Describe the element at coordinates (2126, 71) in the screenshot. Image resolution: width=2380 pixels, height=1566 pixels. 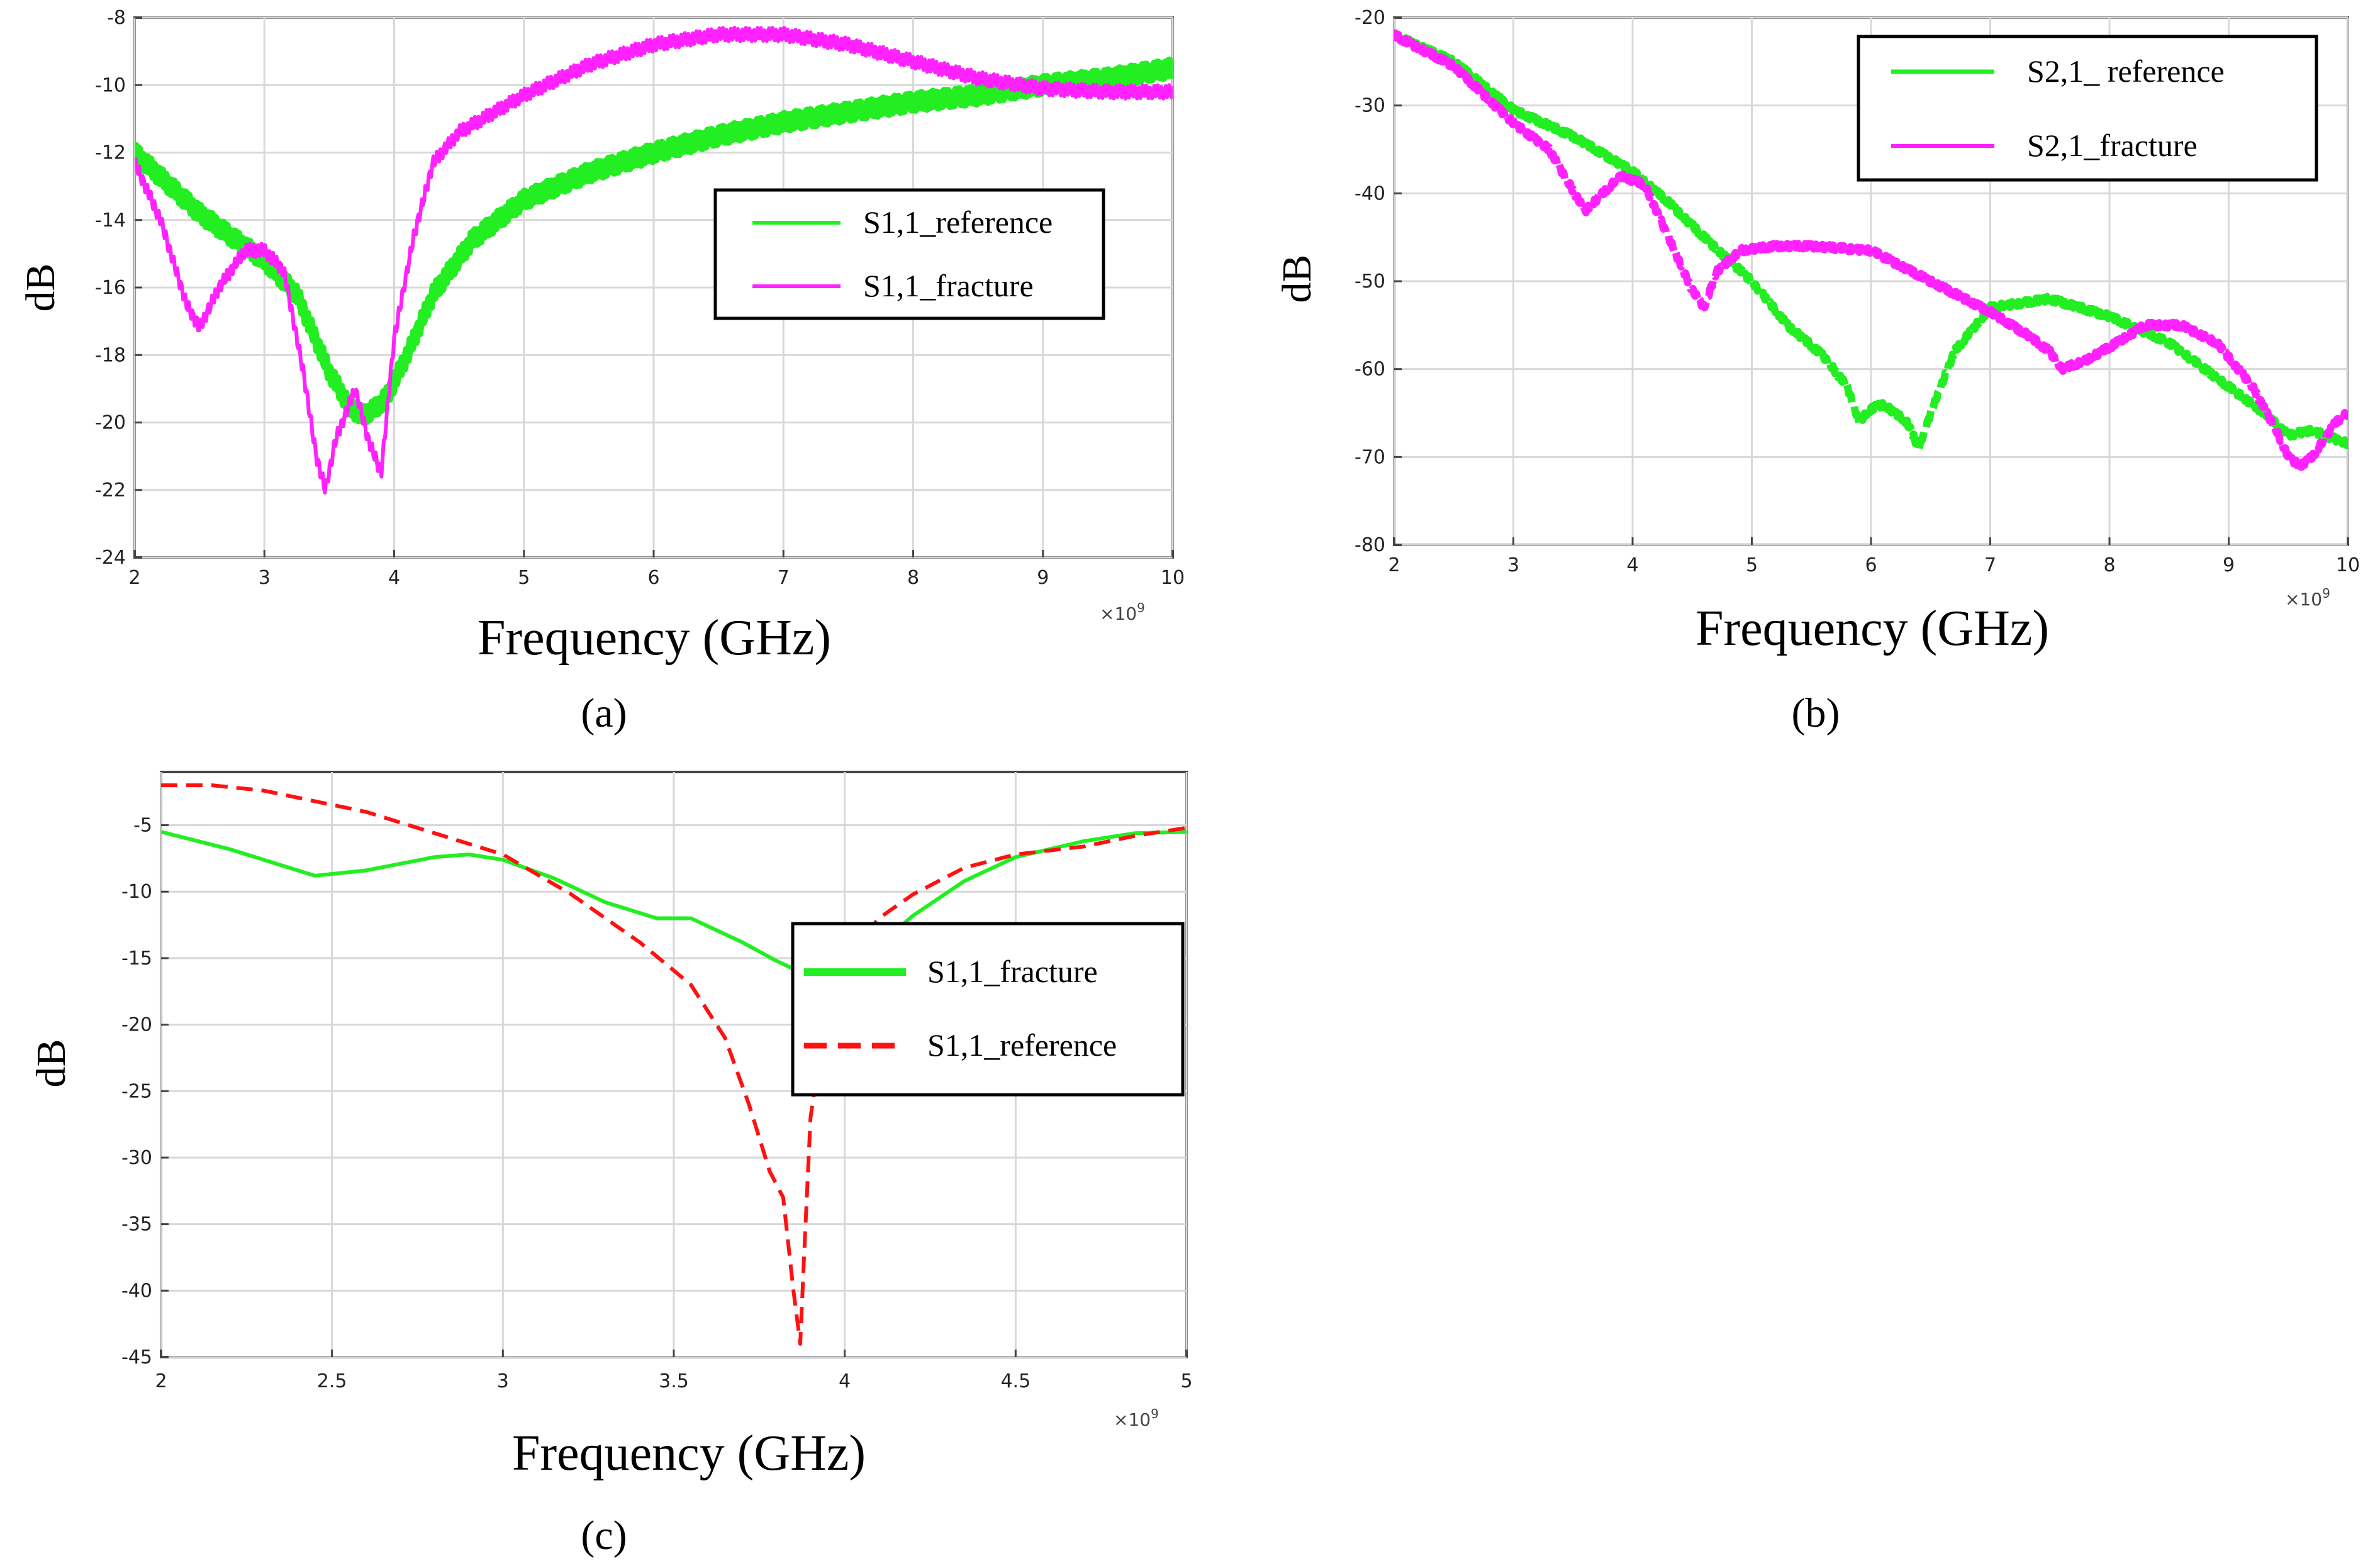
I see `chart-b-legend-label-reference: S2,1_ reference` at that location.